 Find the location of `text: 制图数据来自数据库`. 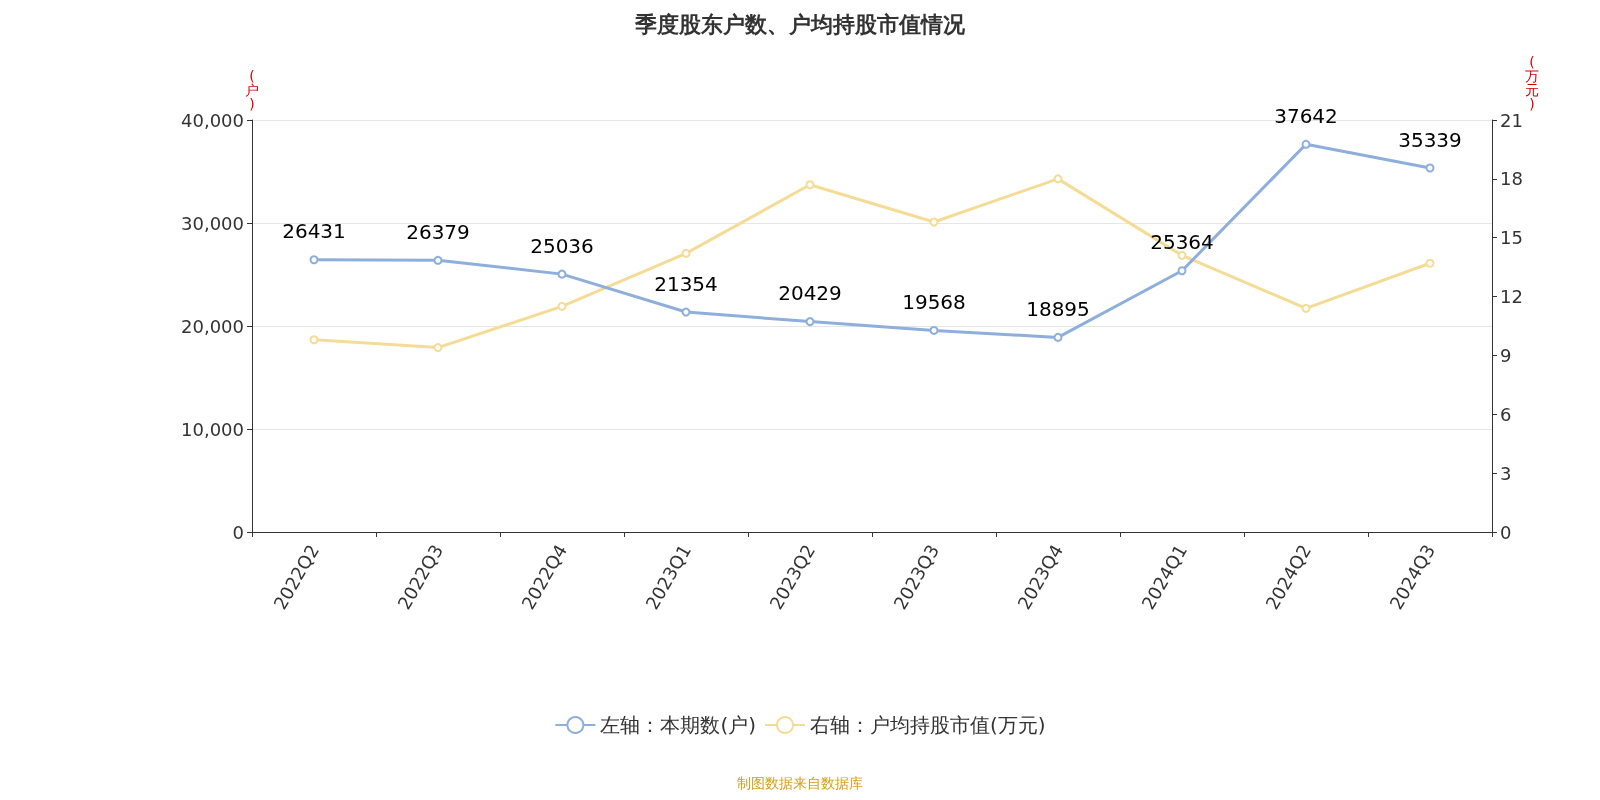

text: 制图数据来自数据库 is located at coordinates (800, 783).